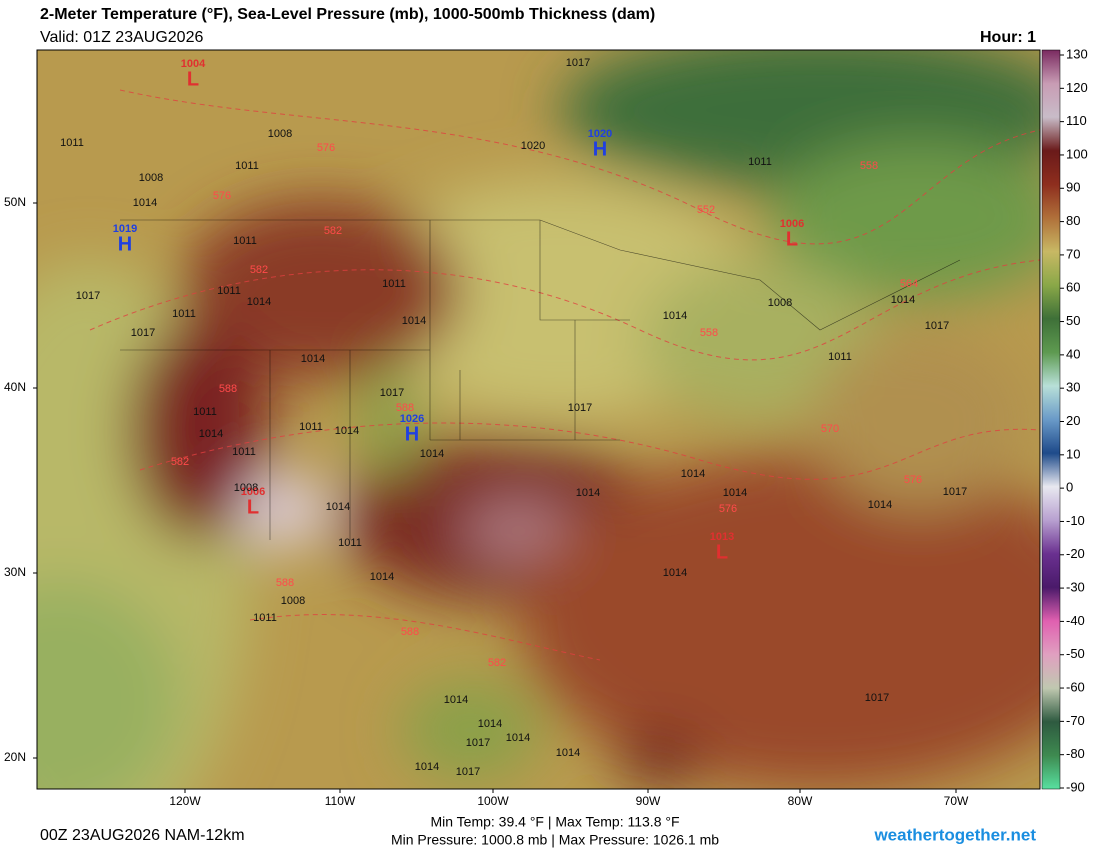  What do you see at coordinates (1075, 620) in the screenshot?
I see `colorbar-label: -40` at bounding box center [1075, 620].